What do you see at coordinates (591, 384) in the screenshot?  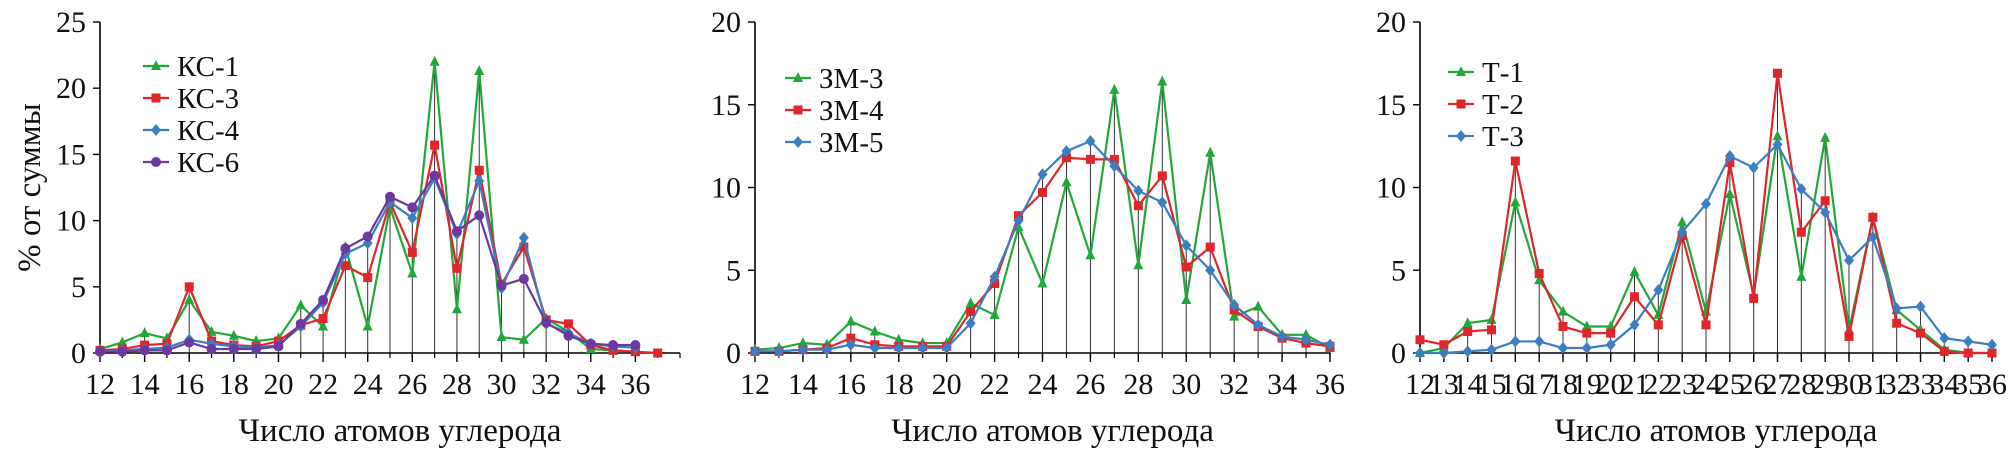 I see `x-tick-label: 34` at bounding box center [591, 384].